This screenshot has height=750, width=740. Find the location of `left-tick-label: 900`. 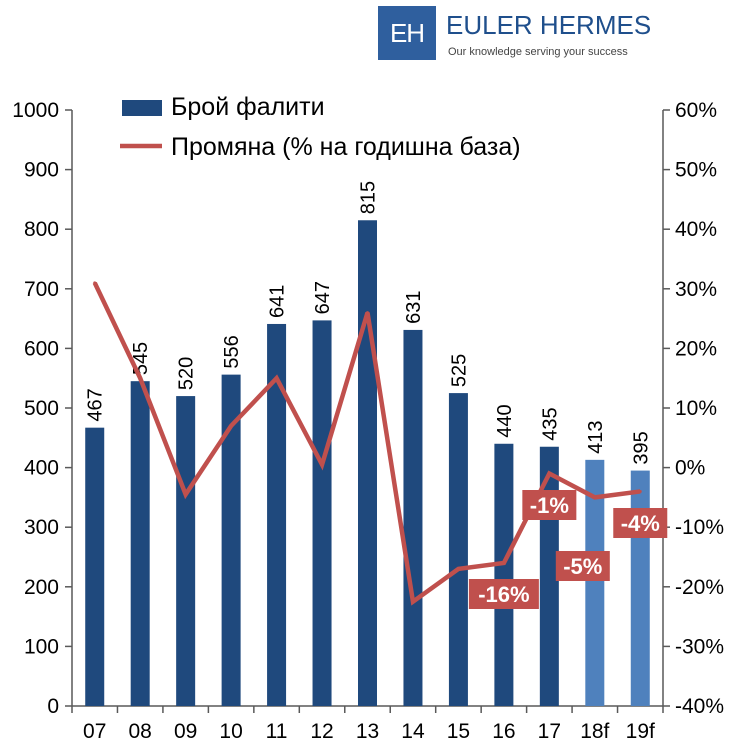

left-tick-label: 900 is located at coordinates (41, 170).